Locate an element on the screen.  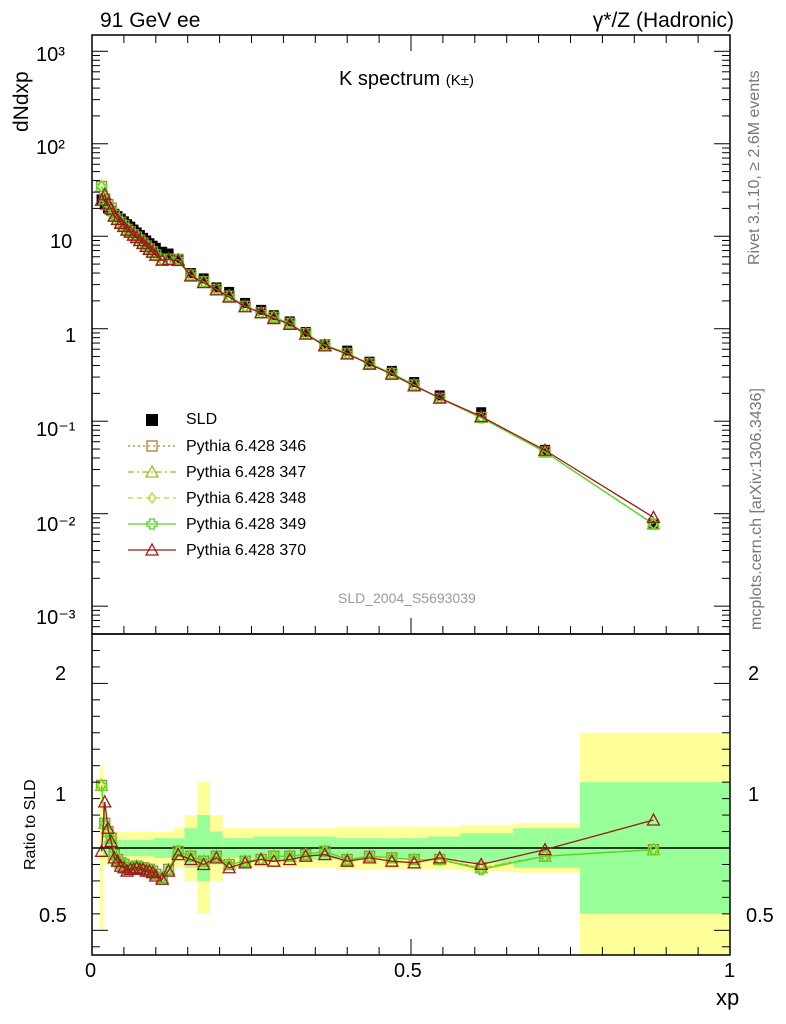
ratio-panel-series is located at coordinates (377, 831).